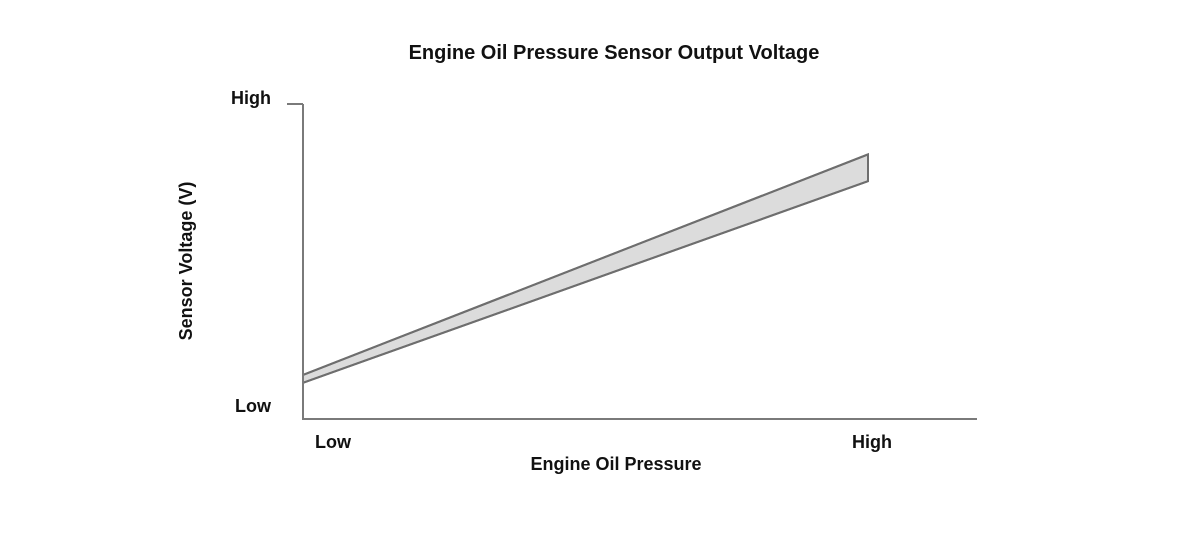  Describe the element at coordinates (186, 261) in the screenshot. I see `y-axis-label: Sensor Voltage (V)` at that location.